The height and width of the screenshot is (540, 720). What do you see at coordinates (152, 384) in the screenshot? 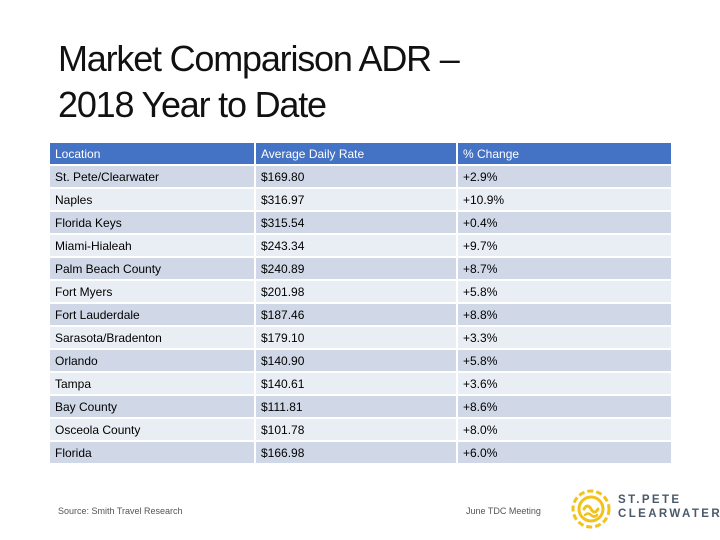
I see `cell-location: Tampa` at bounding box center [152, 384].